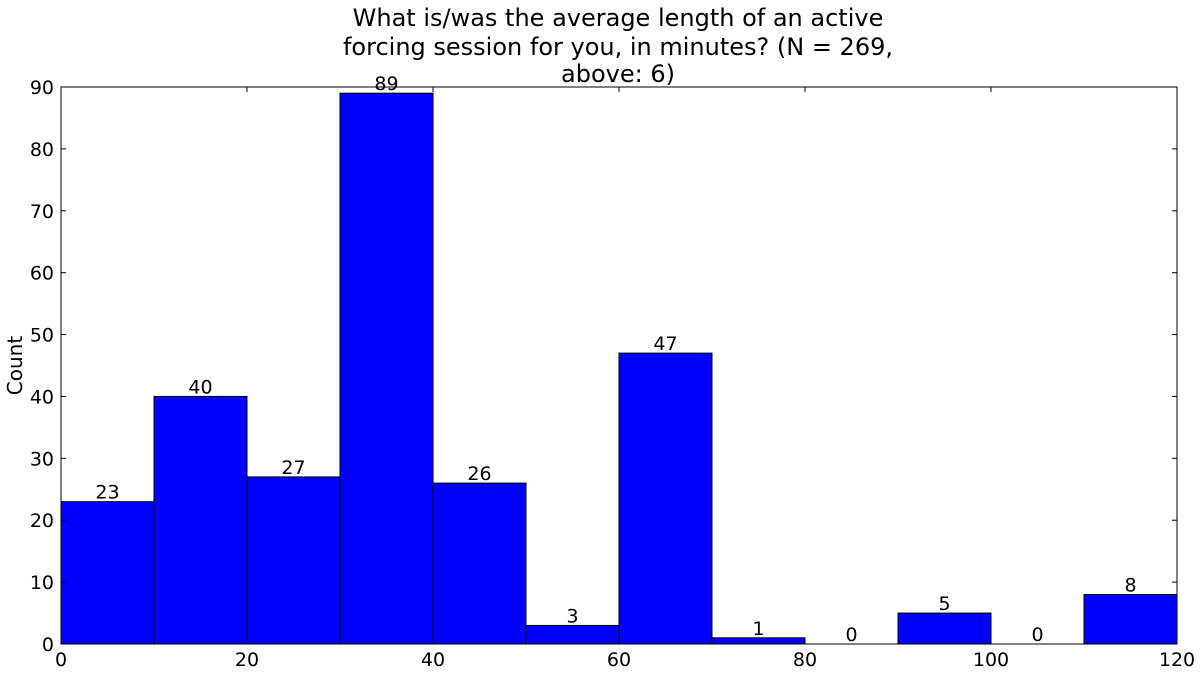 Image resolution: width=1203 pixels, height=675 pixels. What do you see at coordinates (42, 88) in the screenshot?
I see `y-tick-label-9: 90` at bounding box center [42, 88].